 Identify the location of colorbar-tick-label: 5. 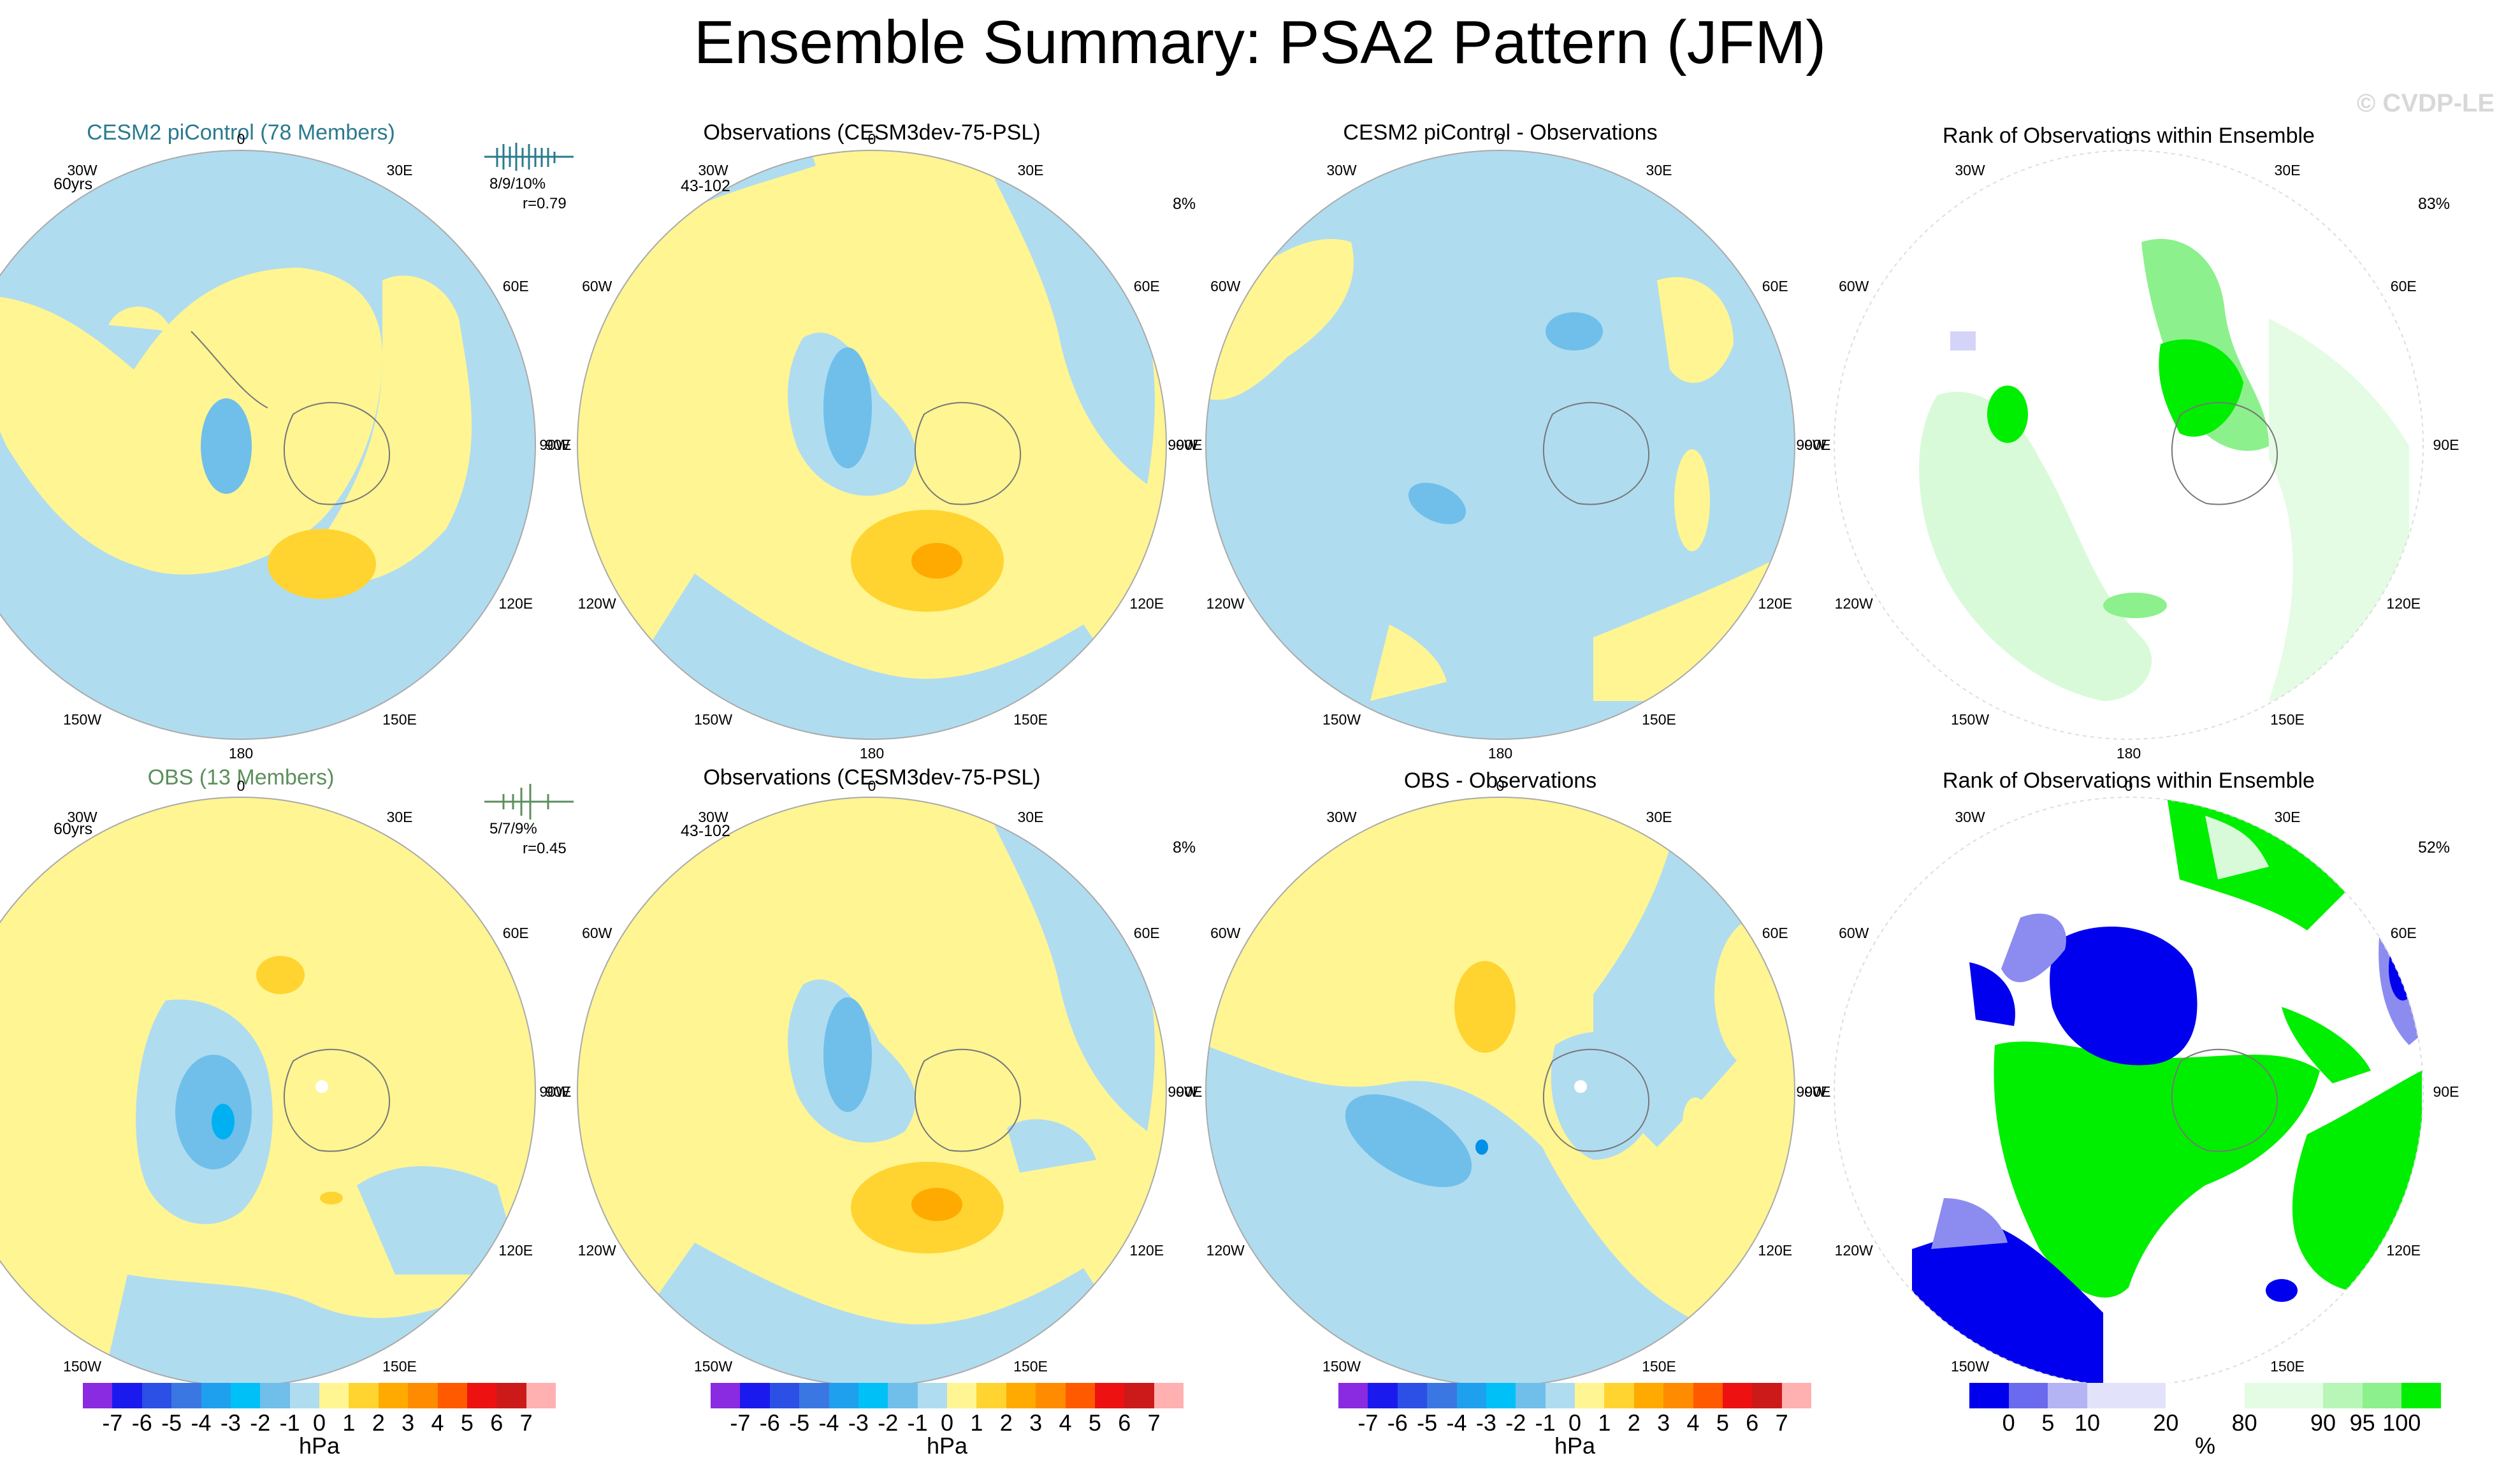
(2048, 1423).